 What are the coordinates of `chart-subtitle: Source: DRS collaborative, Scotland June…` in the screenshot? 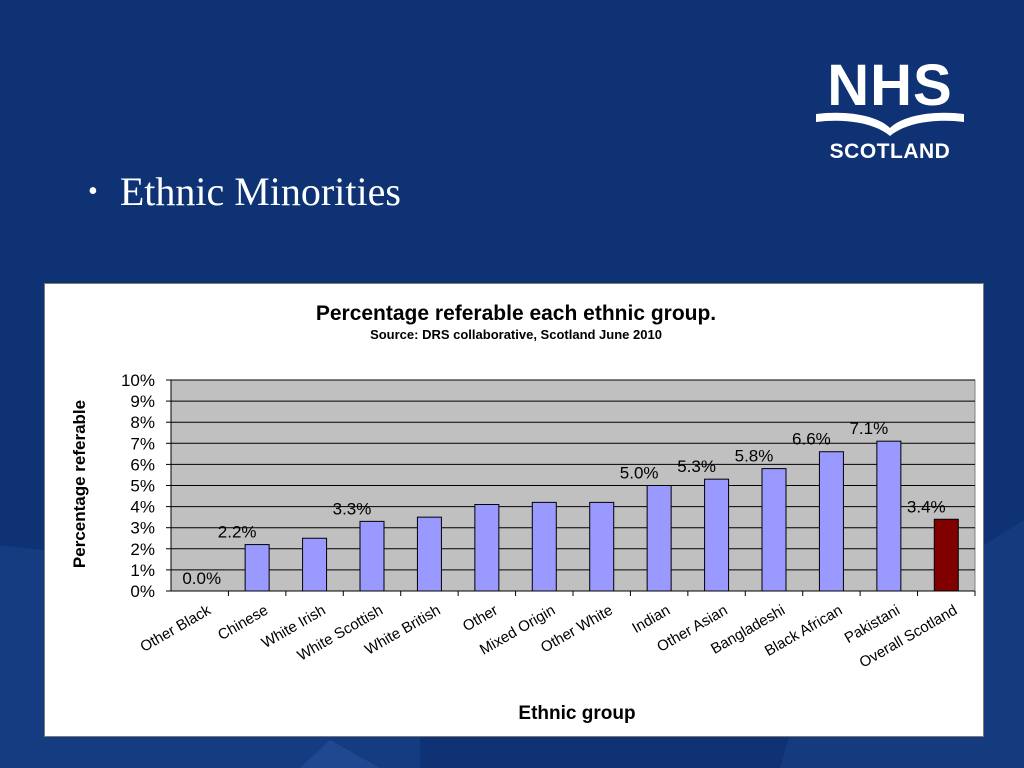 It's located at (516, 334).